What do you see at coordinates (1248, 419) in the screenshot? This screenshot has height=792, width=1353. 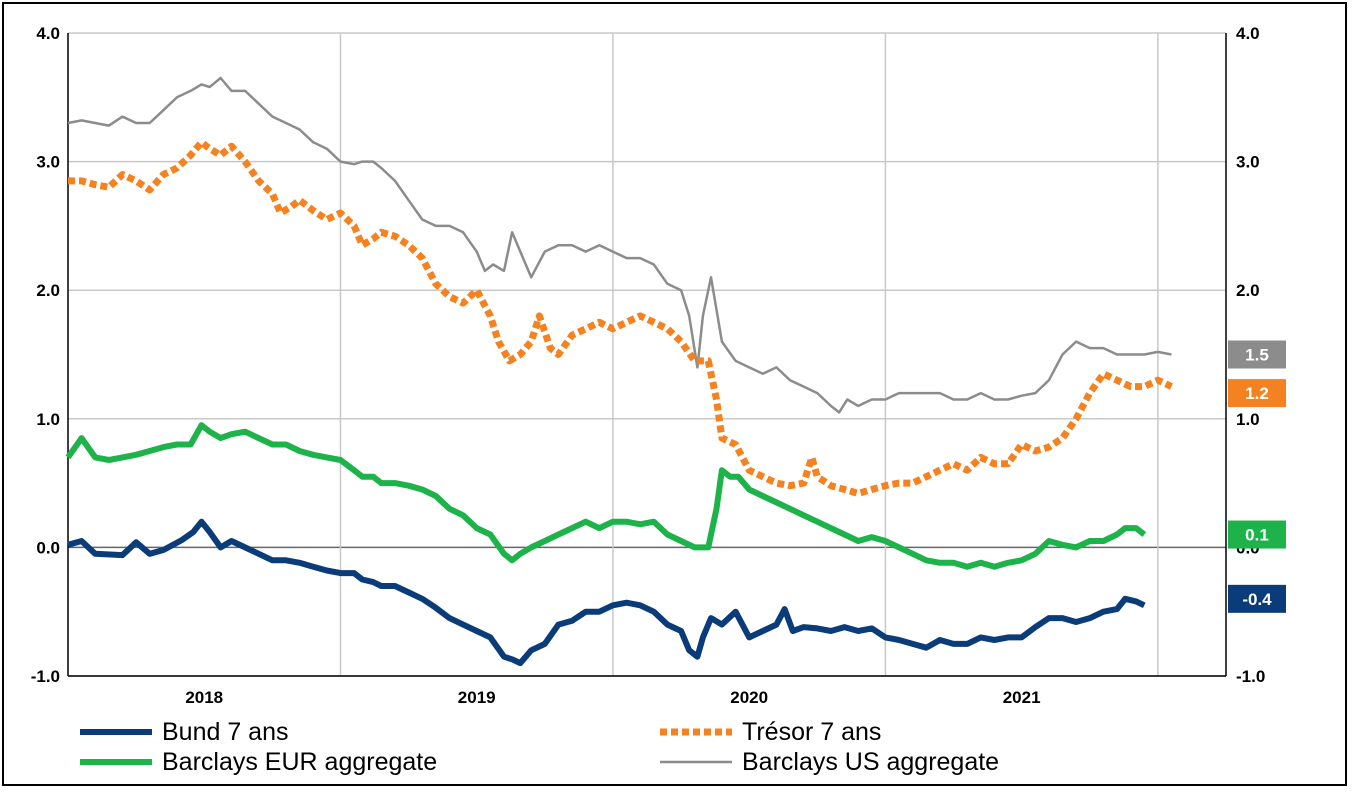 I see `y-tick-label-right: 1.0` at bounding box center [1248, 419].